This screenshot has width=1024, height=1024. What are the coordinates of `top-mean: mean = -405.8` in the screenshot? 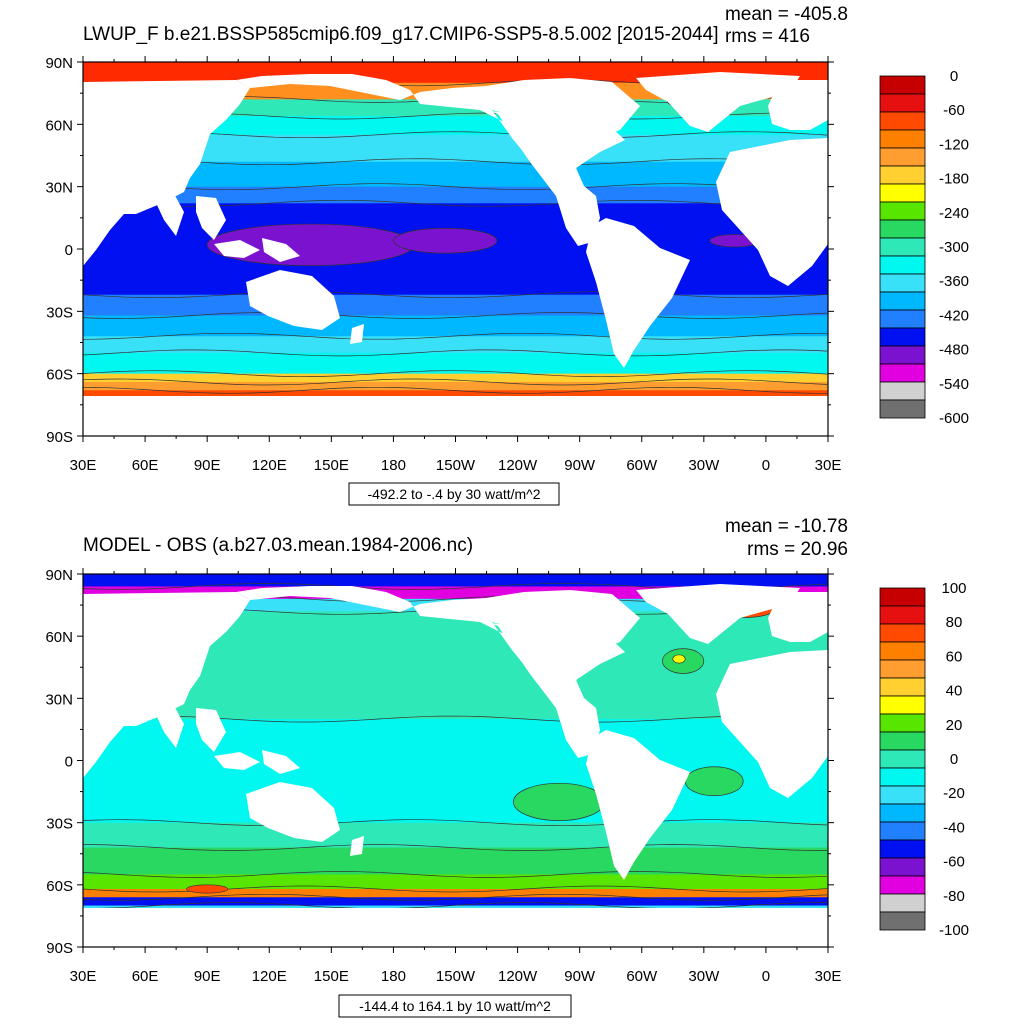 It's located at (786, 14).